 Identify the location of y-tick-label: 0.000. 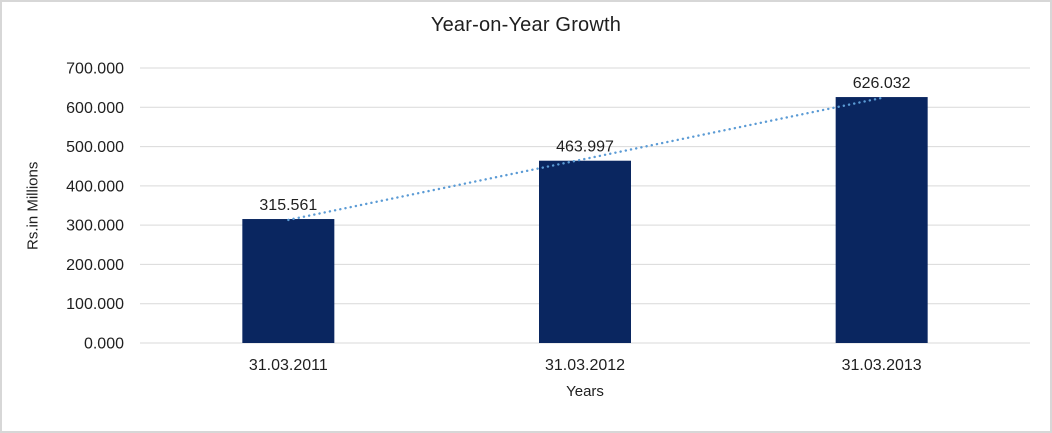
(104, 344).